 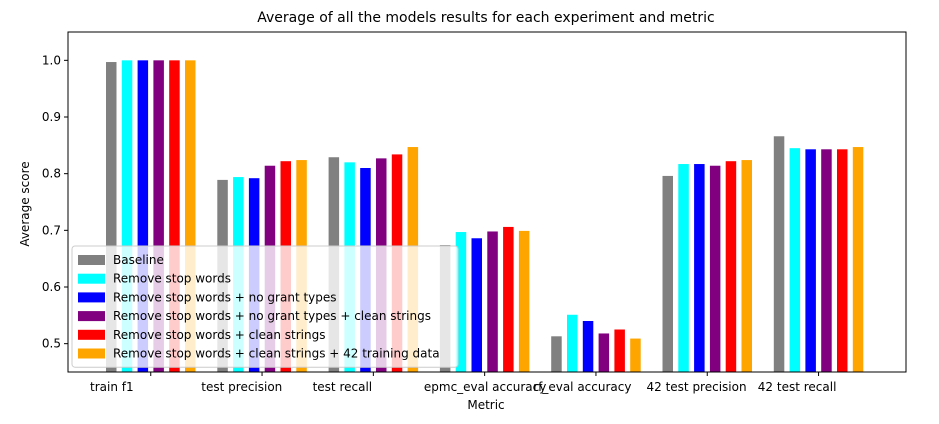 What do you see at coordinates (51, 174) in the screenshot?
I see `y-tick-label: 0.8` at bounding box center [51, 174].